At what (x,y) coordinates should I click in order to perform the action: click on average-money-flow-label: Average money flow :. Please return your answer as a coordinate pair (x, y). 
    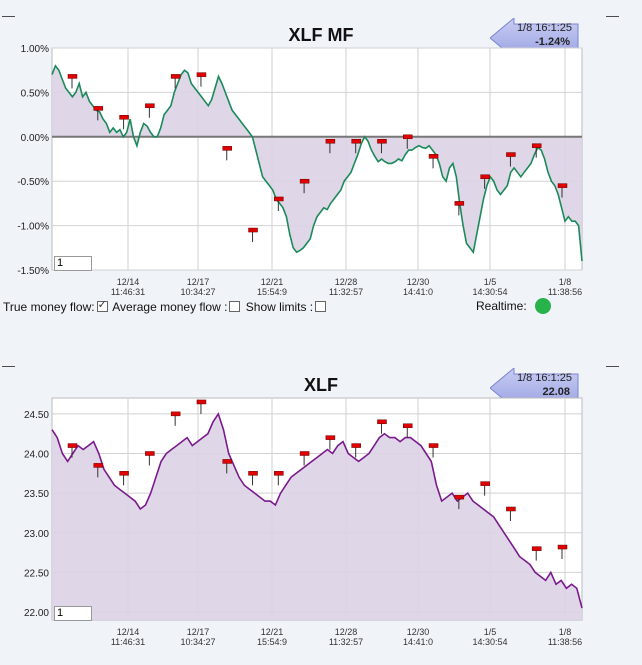
    Looking at the image, I should click on (170, 307).